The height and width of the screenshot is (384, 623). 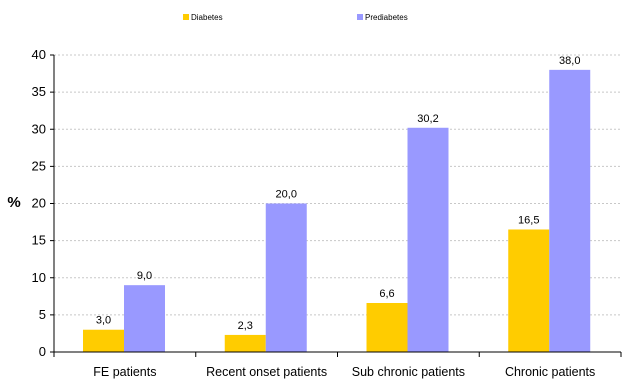 What do you see at coordinates (13, 202) in the screenshot?
I see `y-axis-title: %` at bounding box center [13, 202].